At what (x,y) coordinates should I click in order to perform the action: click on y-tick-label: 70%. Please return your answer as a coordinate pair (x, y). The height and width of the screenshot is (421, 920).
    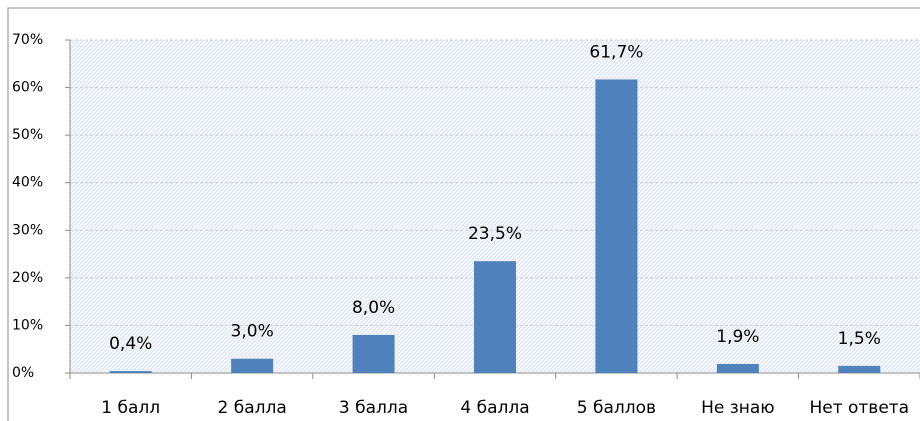
    Looking at the image, I should click on (27, 40).